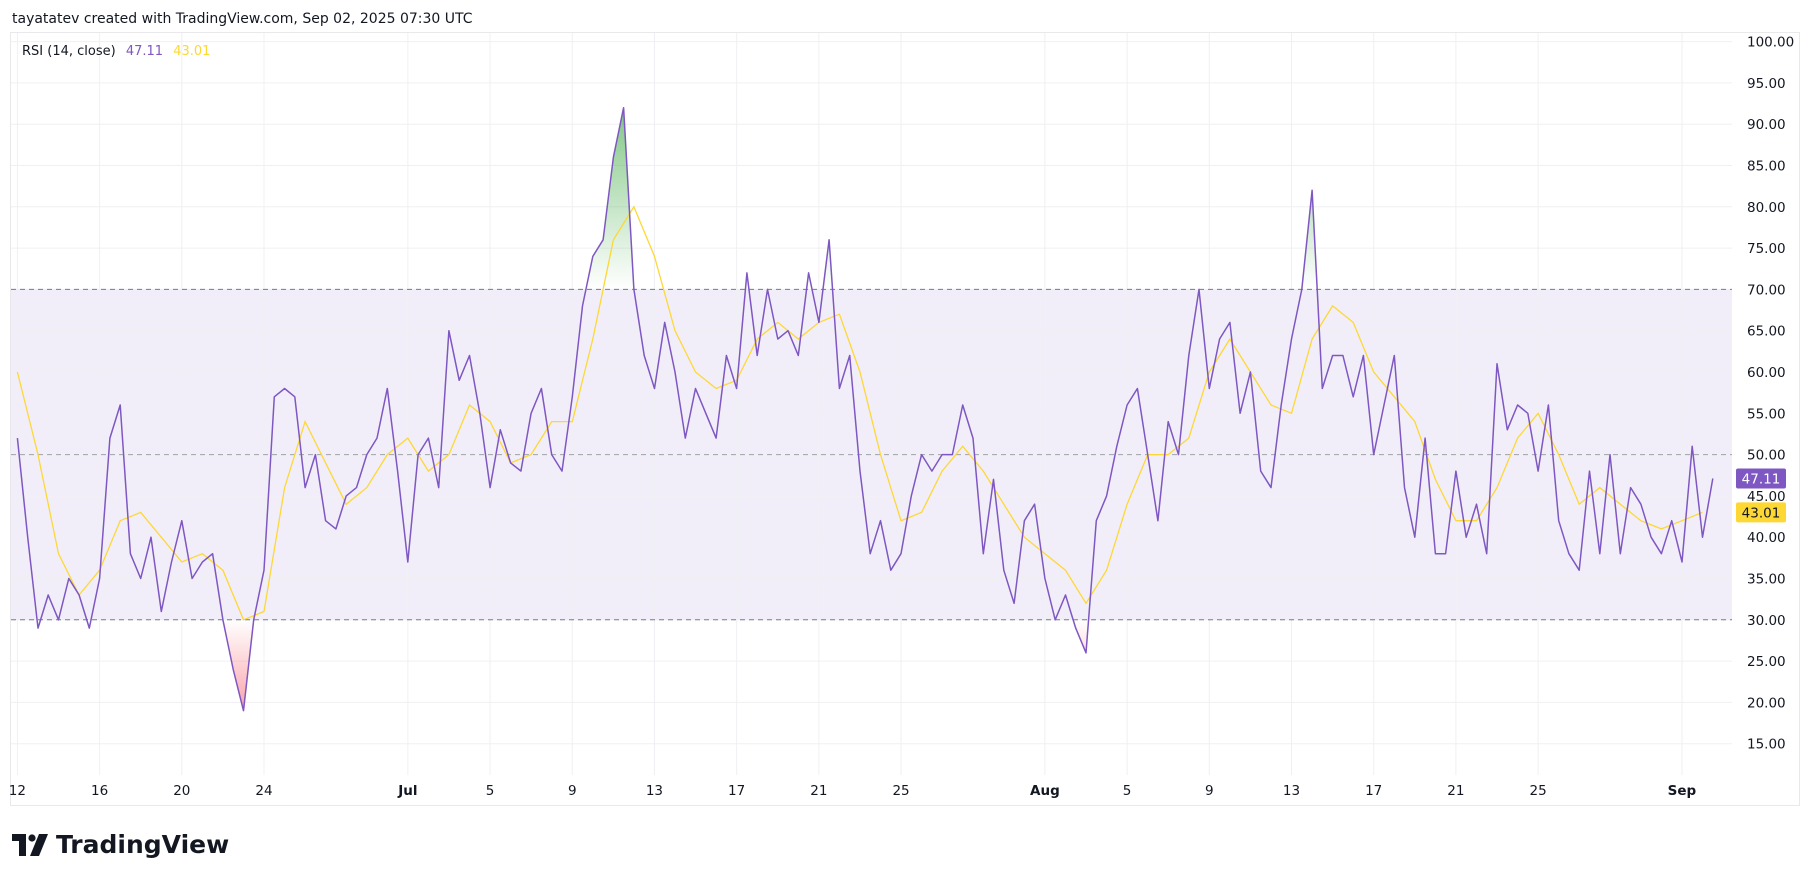 Image resolution: width=1814 pixels, height=883 pixels. I want to click on y-tick-label: 70.00, so click(1766, 290).